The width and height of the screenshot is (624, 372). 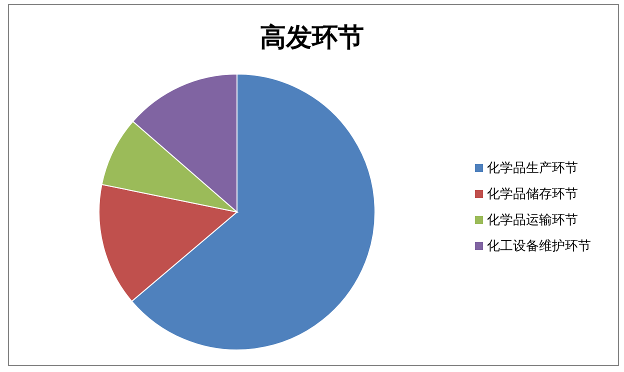 I want to click on legend-label: 化工设备维护环节, so click(x=539, y=246).